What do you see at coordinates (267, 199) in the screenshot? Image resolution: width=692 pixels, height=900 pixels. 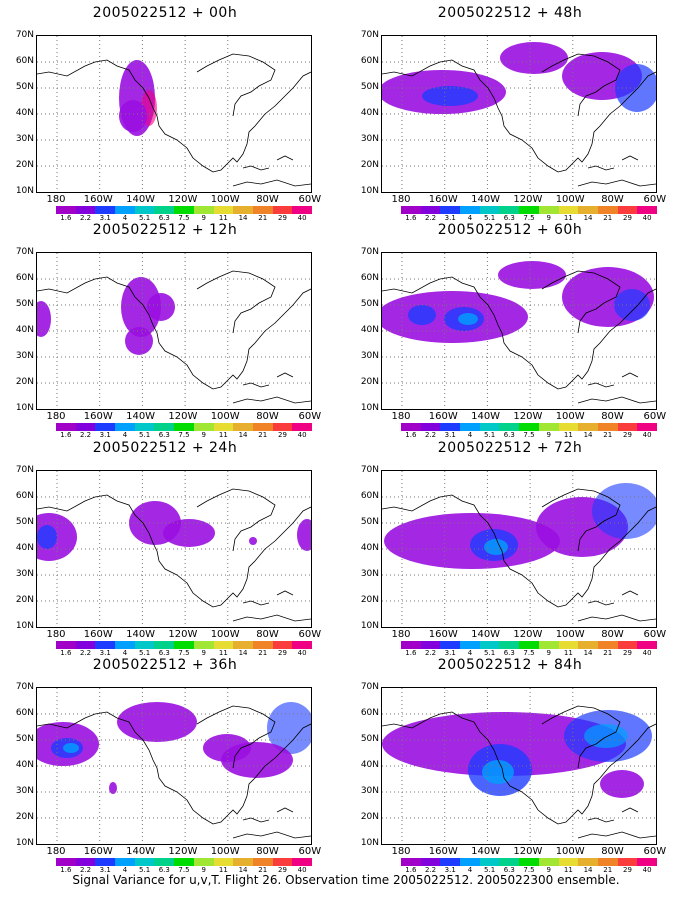 I see `lon-label: 80W` at bounding box center [267, 199].